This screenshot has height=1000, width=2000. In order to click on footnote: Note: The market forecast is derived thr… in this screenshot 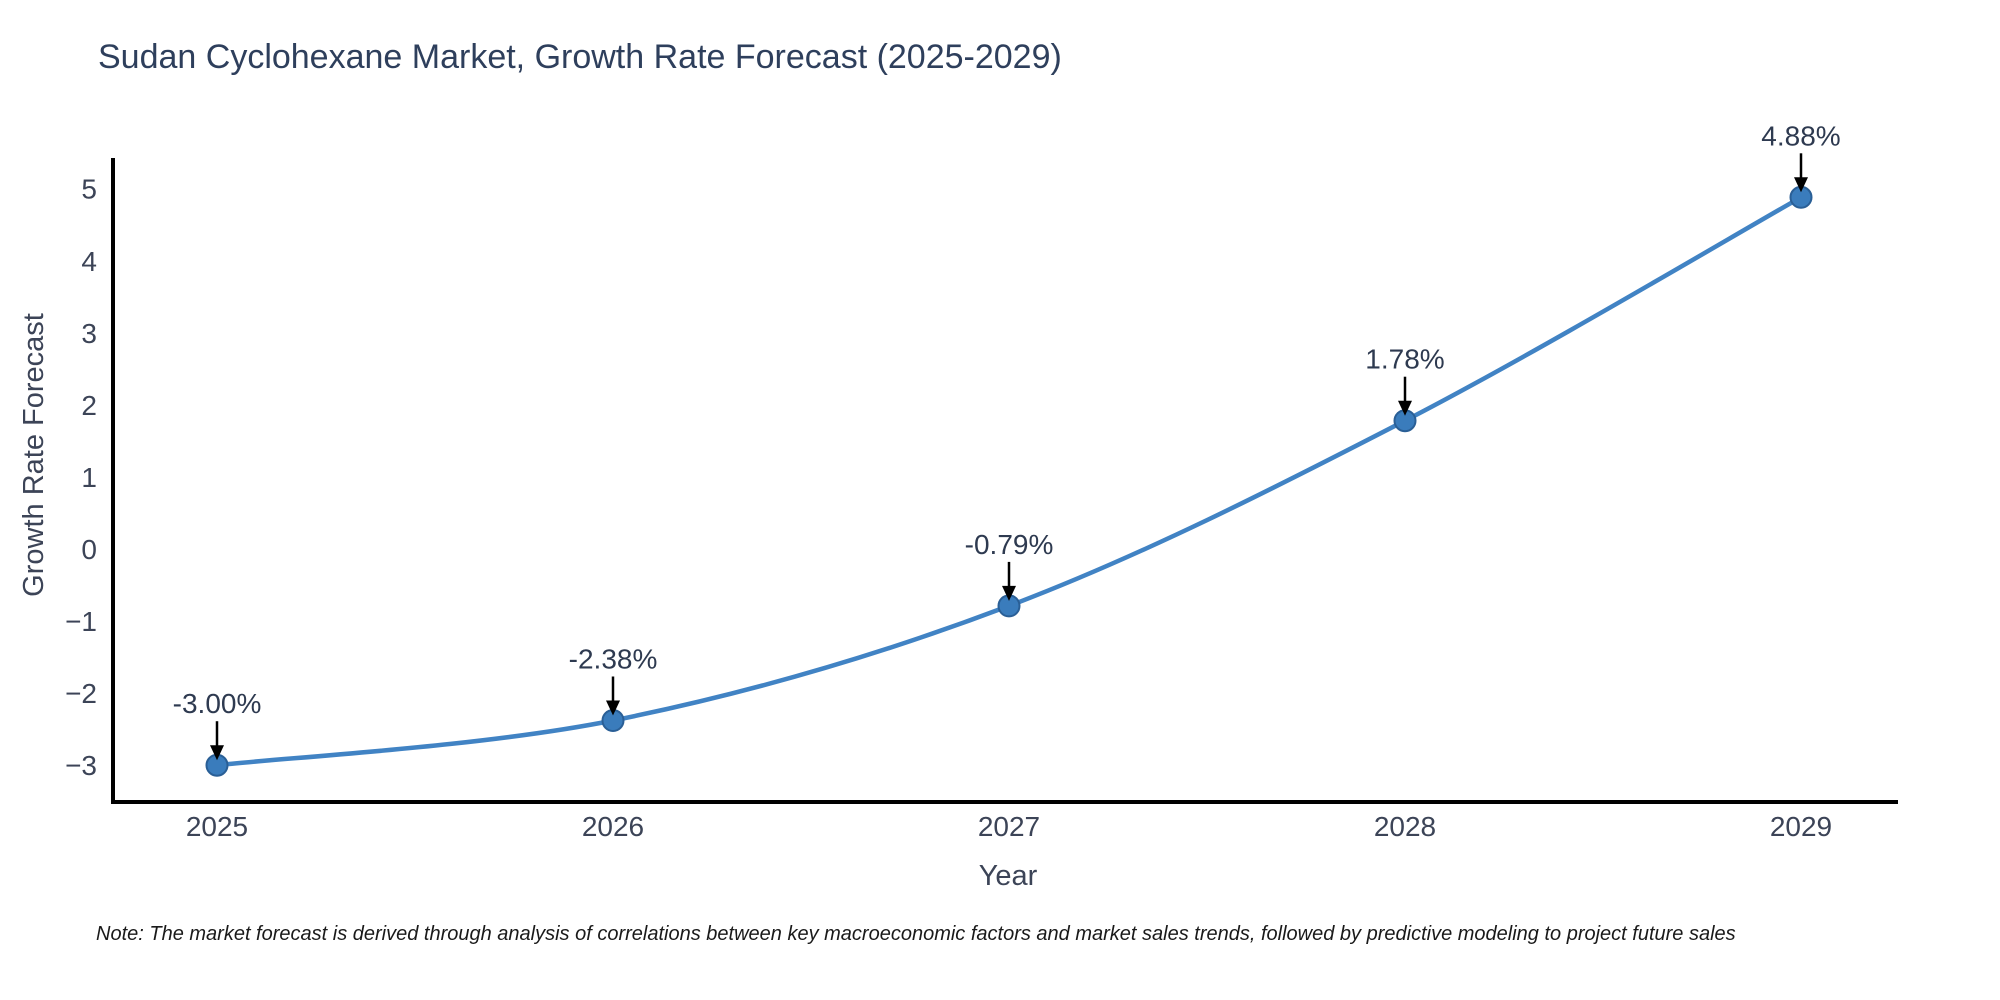, I will do `click(916, 934)`.